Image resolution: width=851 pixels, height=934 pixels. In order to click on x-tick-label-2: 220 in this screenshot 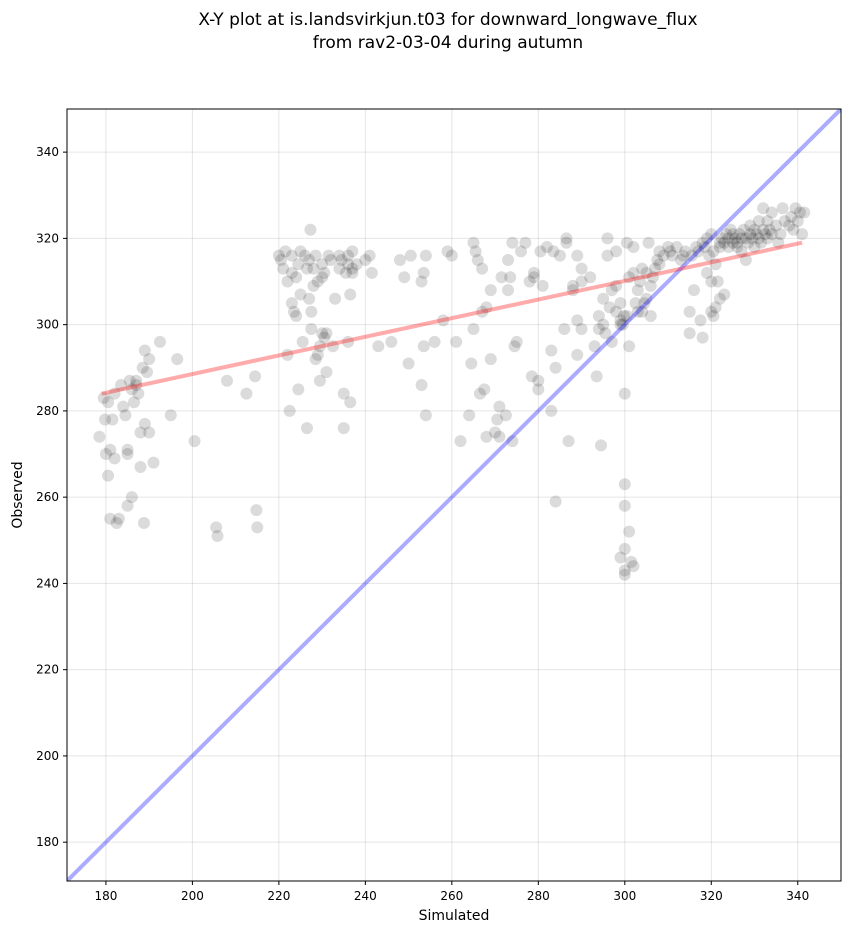, I will do `click(278, 896)`.